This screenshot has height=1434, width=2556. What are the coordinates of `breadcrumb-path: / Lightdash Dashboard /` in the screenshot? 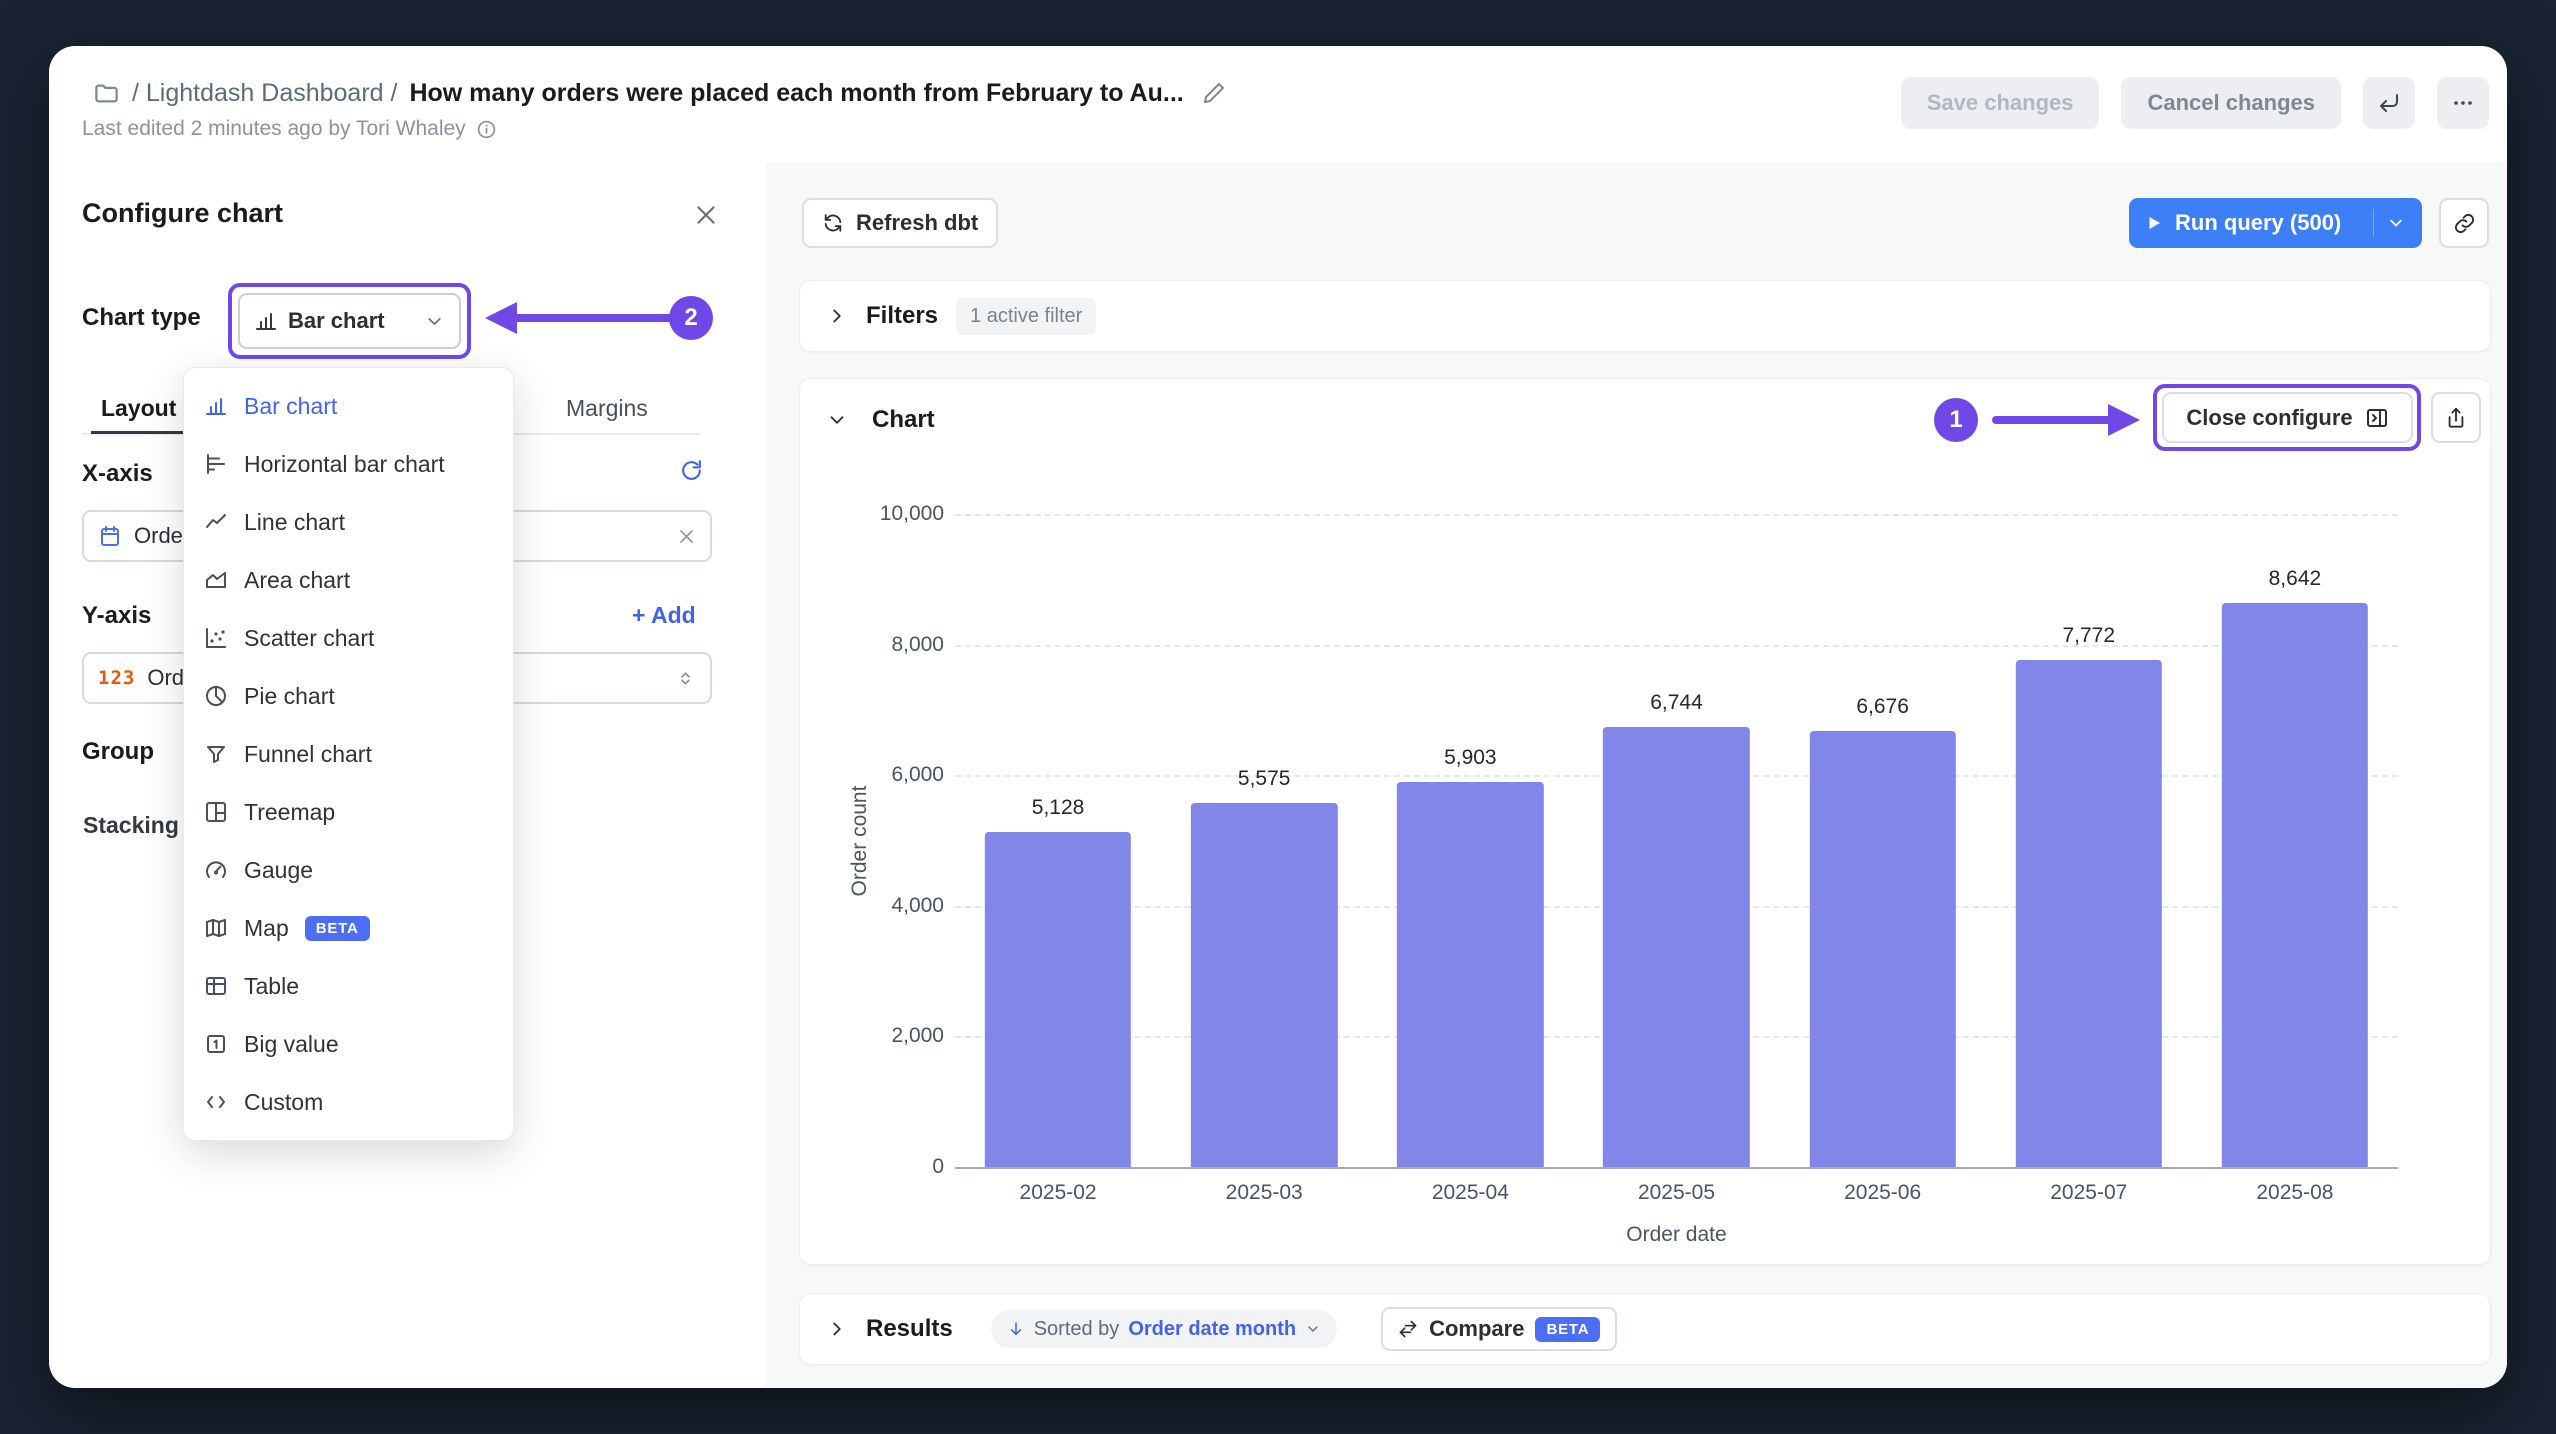 It's located at (265, 92).